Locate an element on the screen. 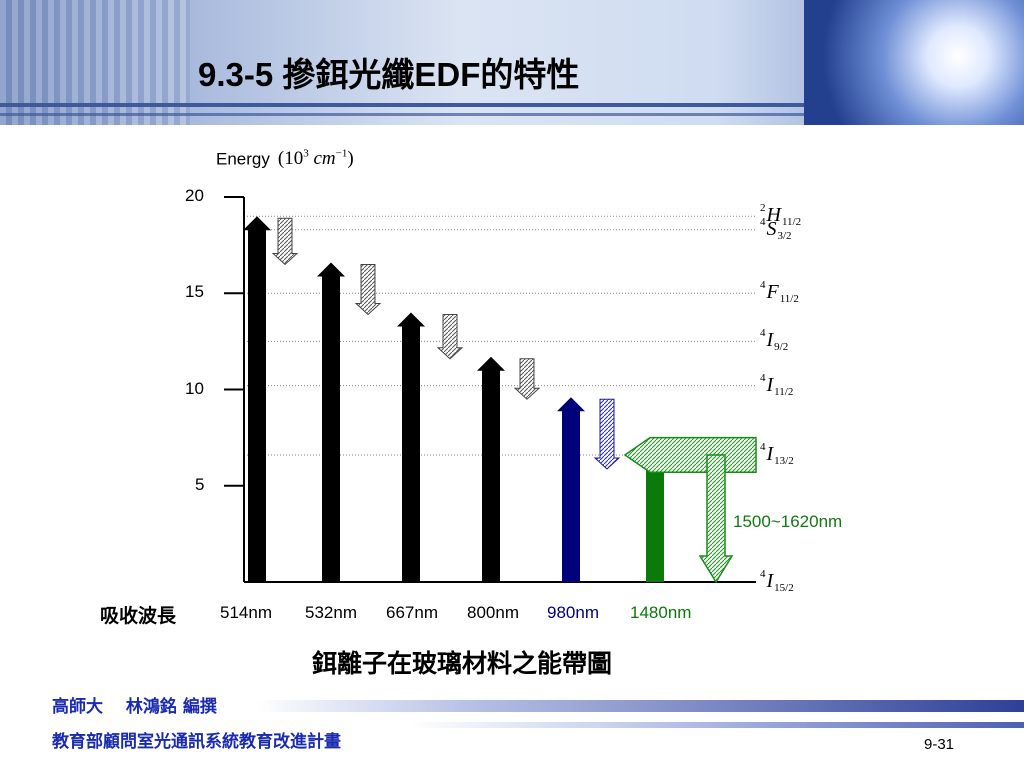 The height and width of the screenshot is (768, 1024). energy-axis-label: Energy (103 cm−1) is located at coordinates (285, 159).